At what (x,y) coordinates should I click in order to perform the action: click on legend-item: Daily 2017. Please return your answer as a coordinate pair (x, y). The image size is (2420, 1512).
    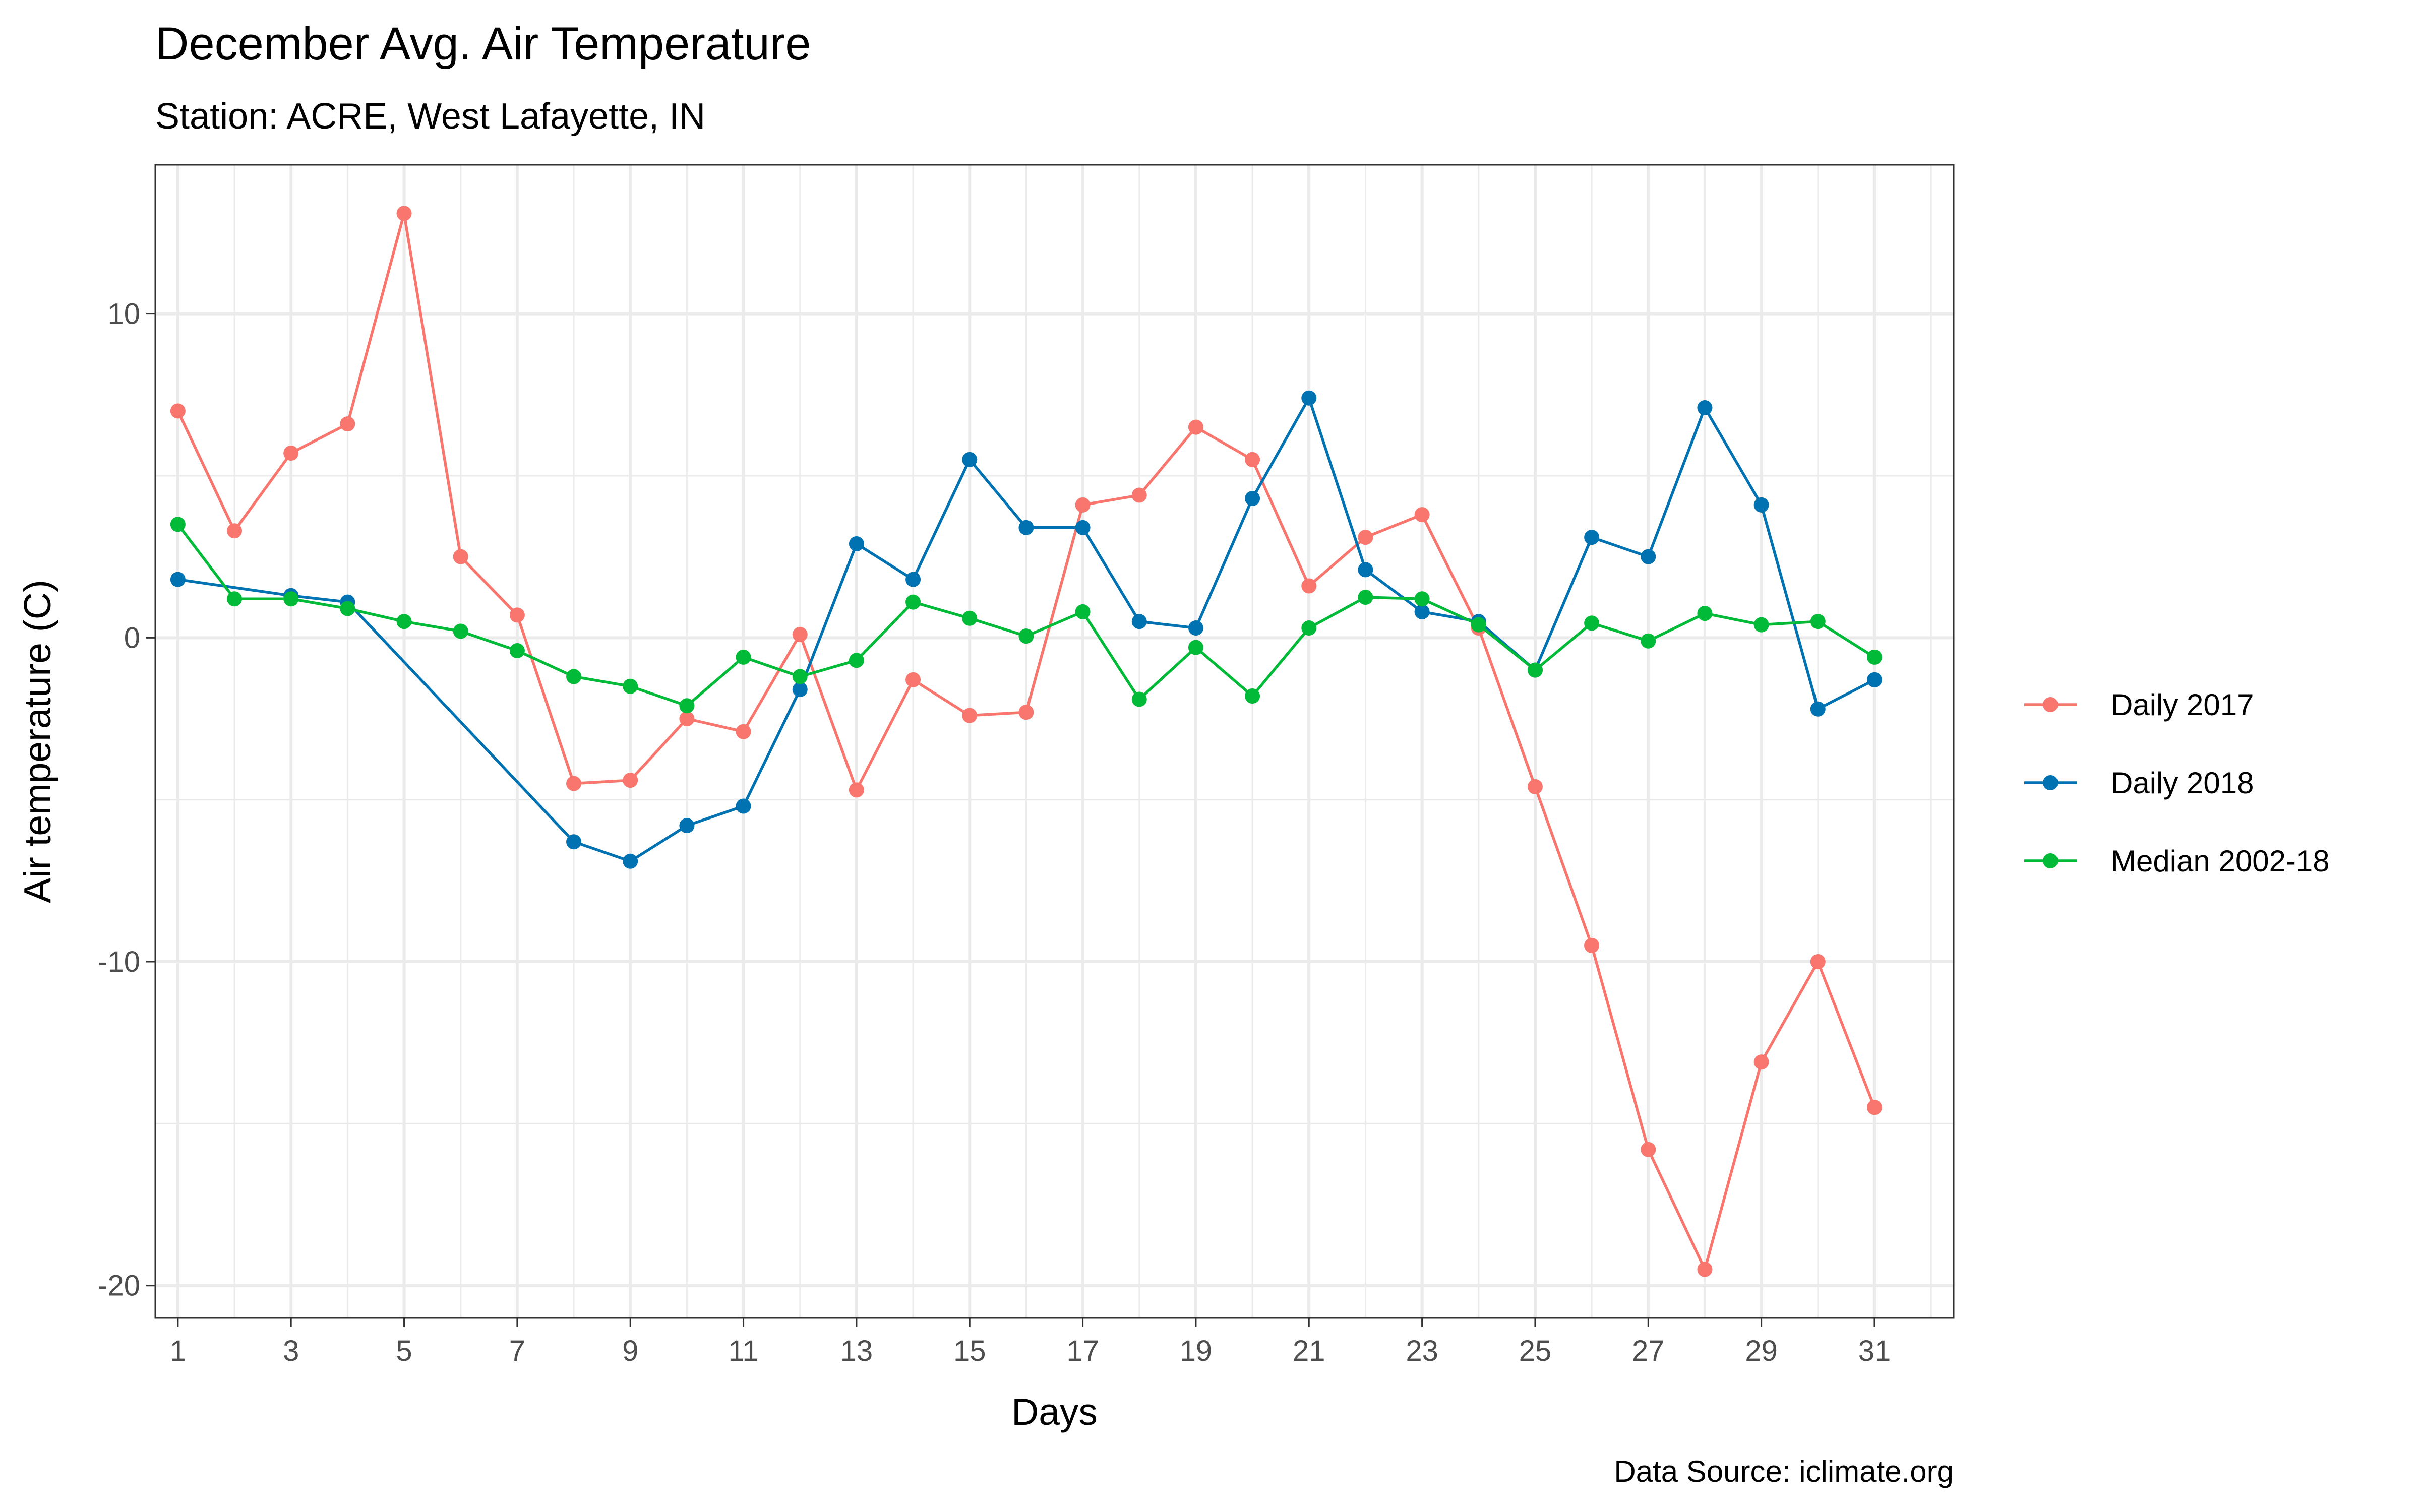
    Looking at the image, I should click on (2139, 705).